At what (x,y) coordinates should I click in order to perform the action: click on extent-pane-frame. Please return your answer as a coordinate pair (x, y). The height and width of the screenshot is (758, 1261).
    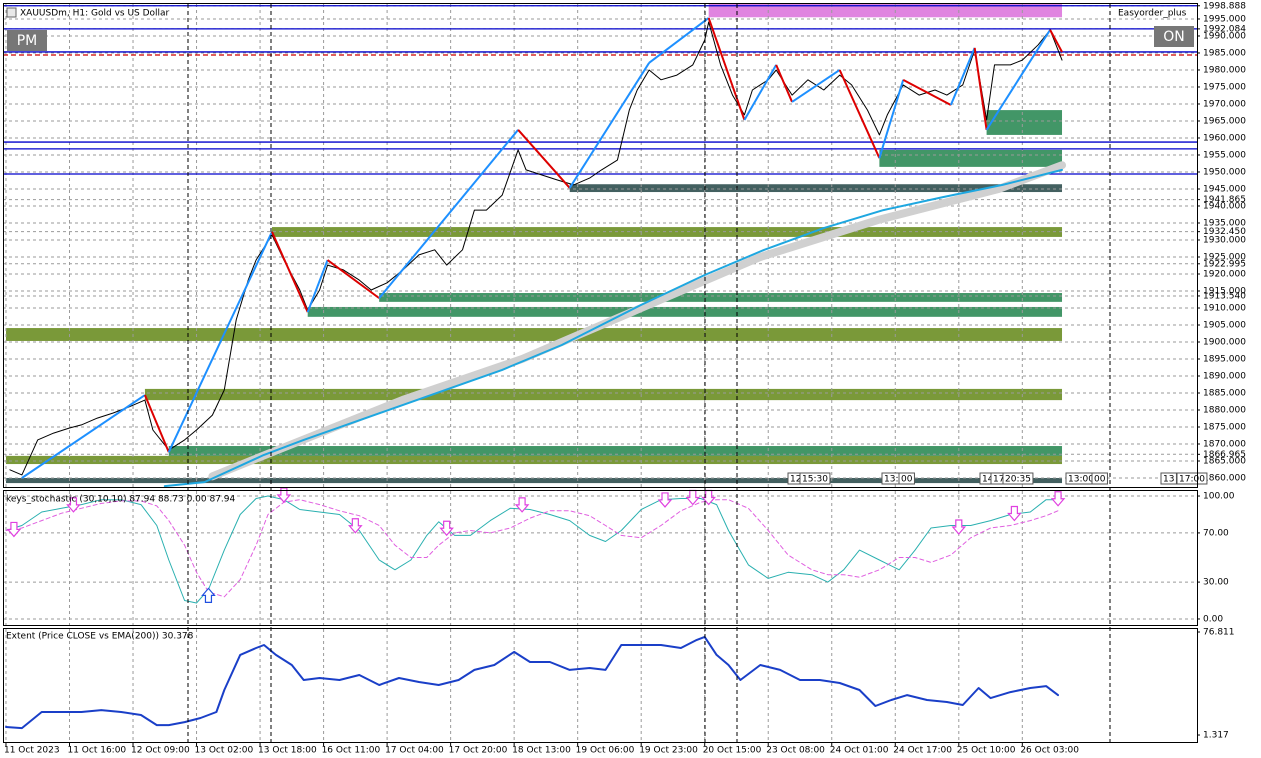
    Looking at the image, I should click on (600, 685).